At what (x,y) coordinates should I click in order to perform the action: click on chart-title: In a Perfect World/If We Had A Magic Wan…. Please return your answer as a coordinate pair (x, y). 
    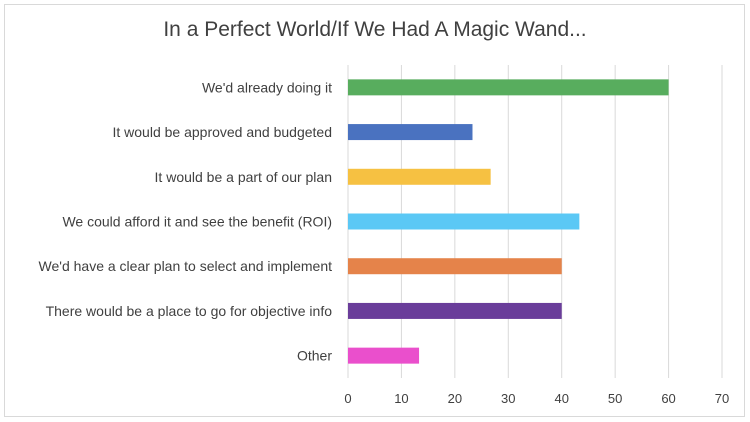
    Looking at the image, I should click on (375, 29).